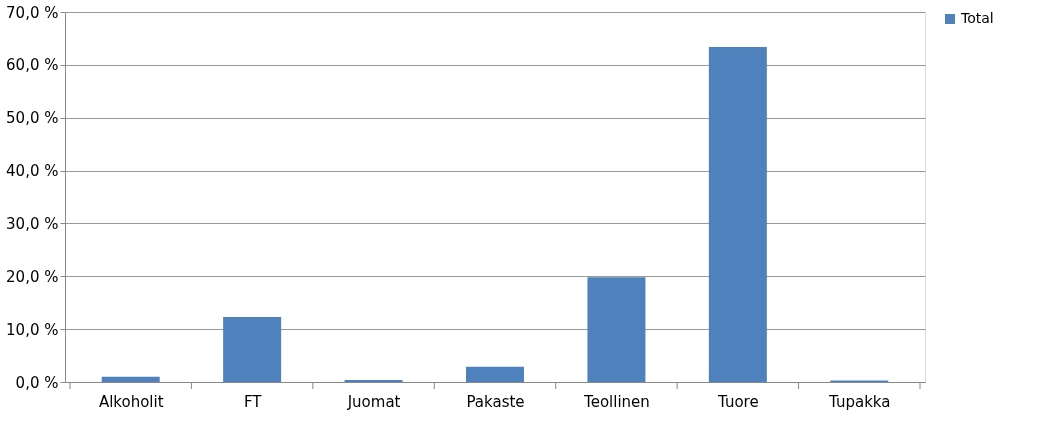 This screenshot has width=1062, height=429. I want to click on y-tick-label: 10,0 %, so click(32, 329).